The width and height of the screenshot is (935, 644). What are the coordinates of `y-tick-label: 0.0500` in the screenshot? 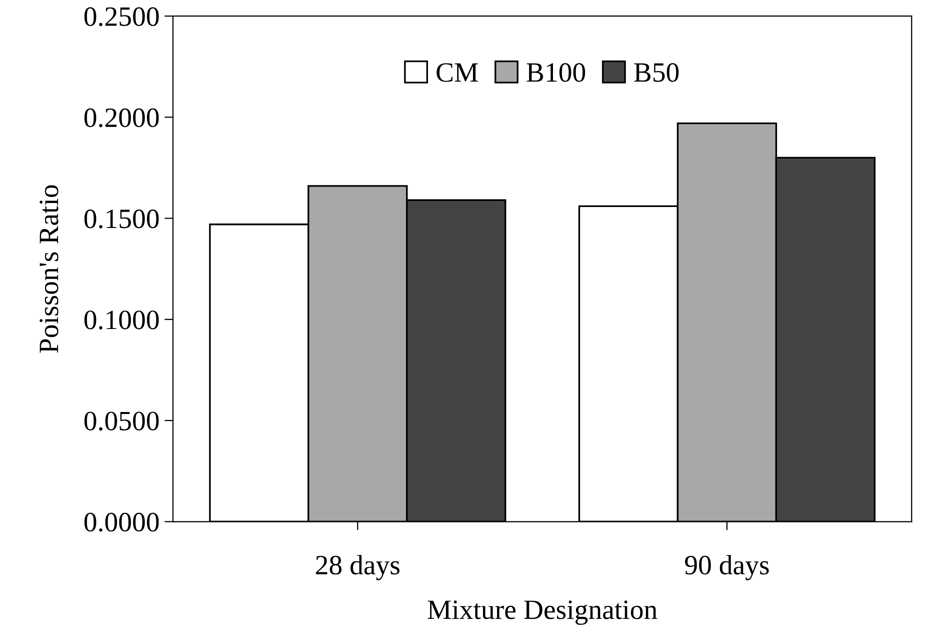 It's located at (121, 421).